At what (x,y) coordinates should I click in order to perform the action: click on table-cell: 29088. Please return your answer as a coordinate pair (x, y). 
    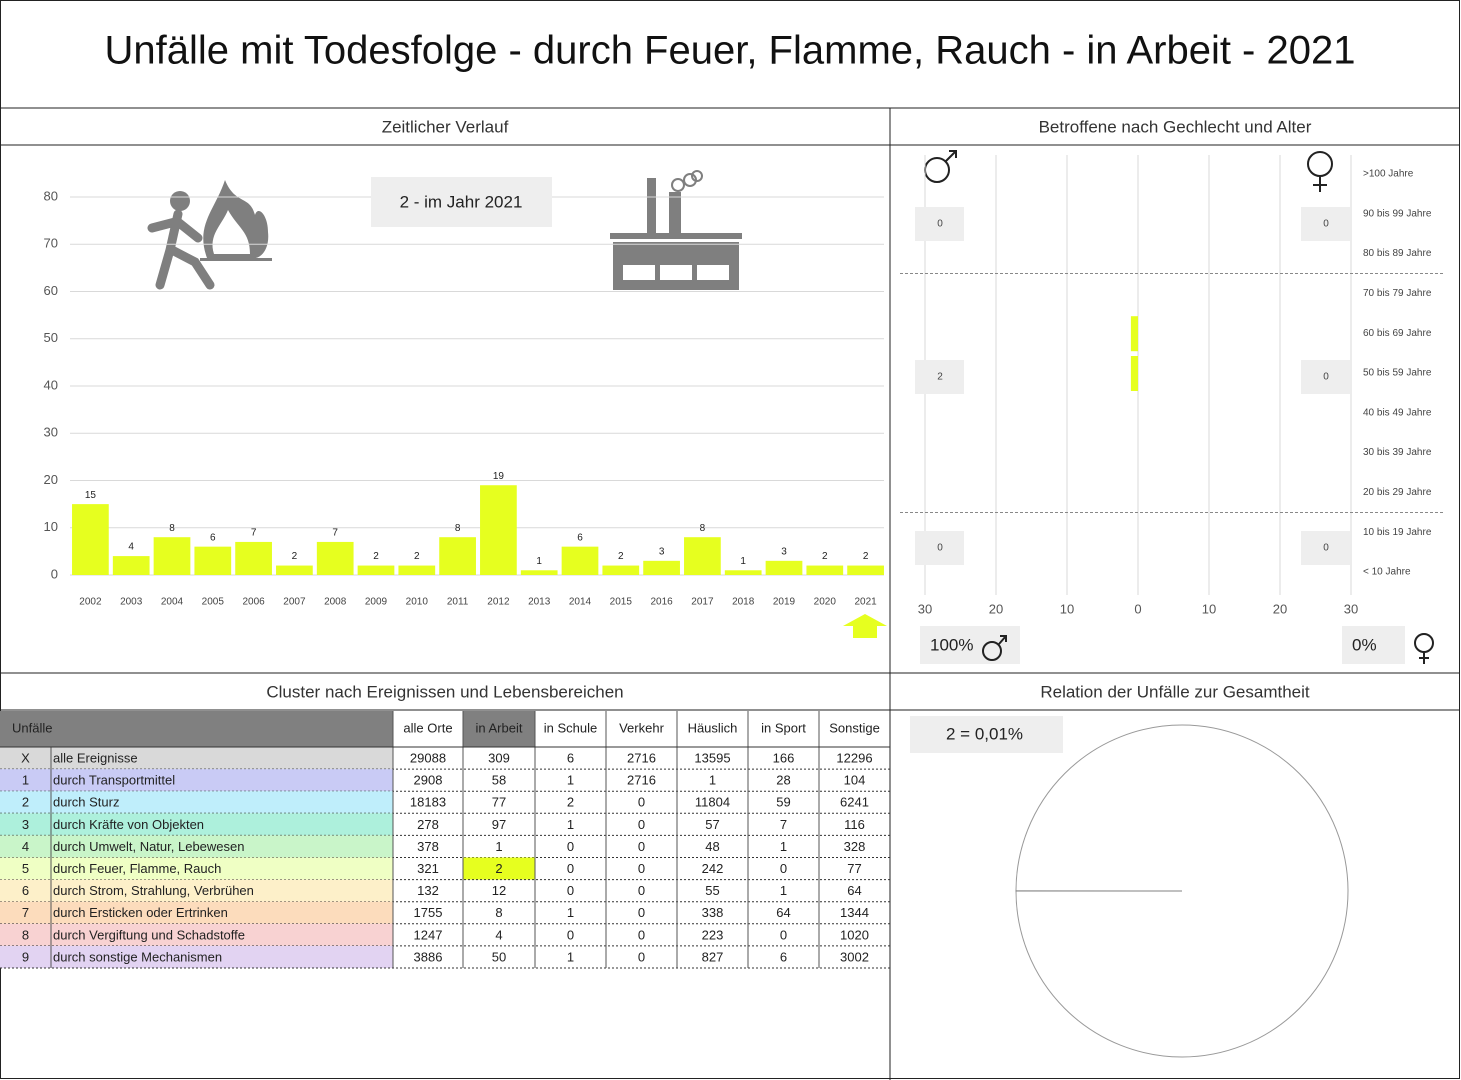
    Looking at the image, I should click on (428, 757).